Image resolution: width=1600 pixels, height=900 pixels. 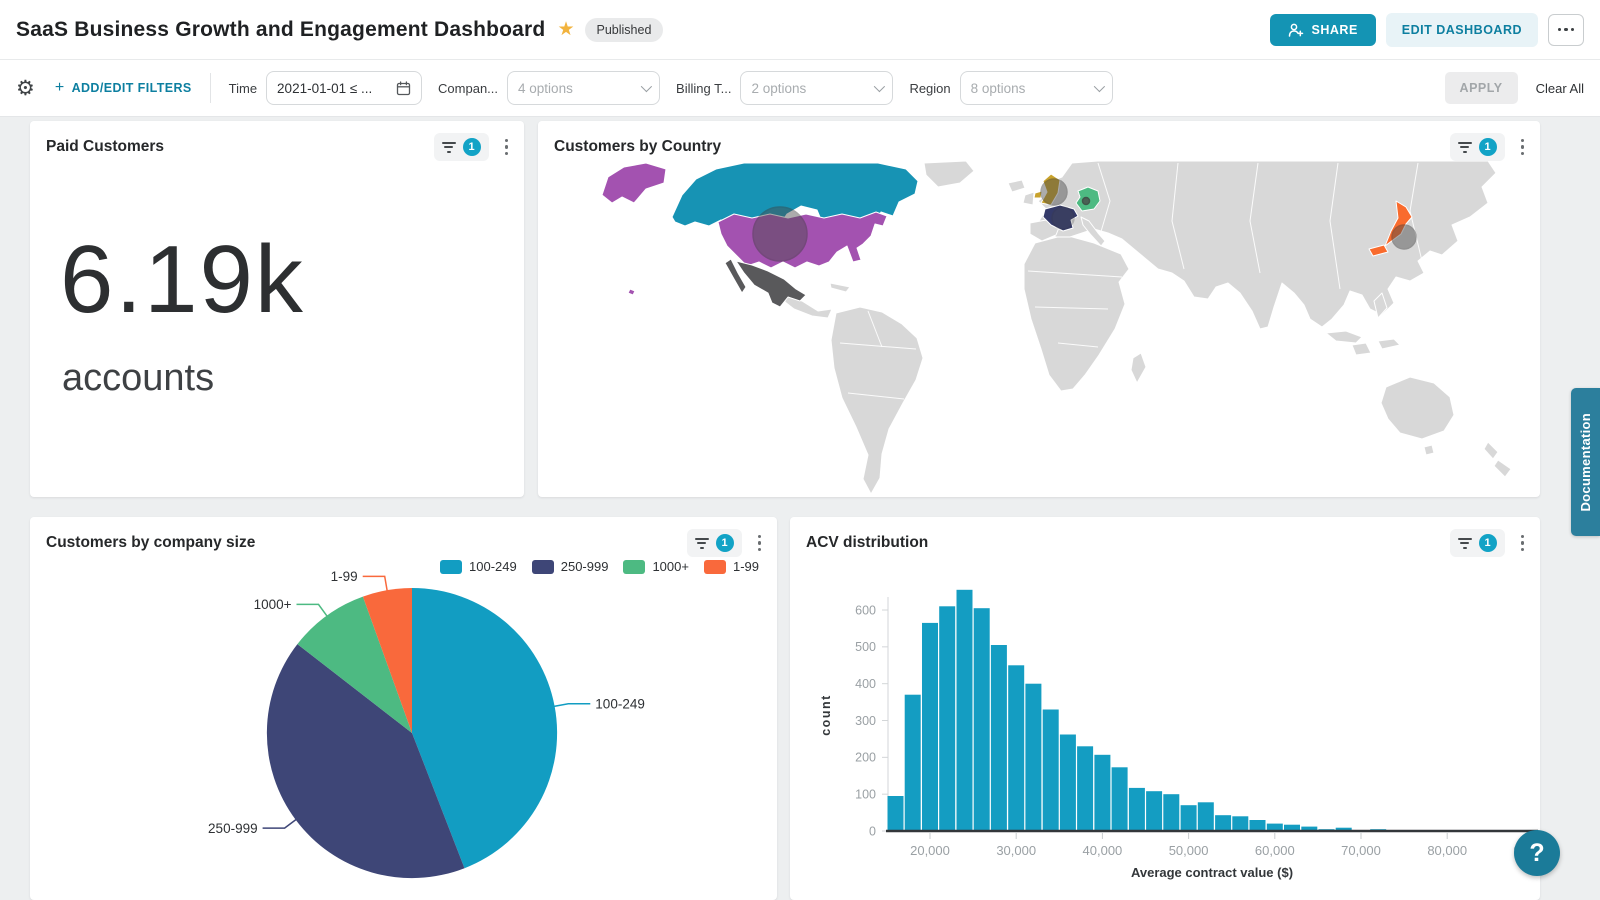 I want to click on svg-text: 600, so click(x=865, y=610).